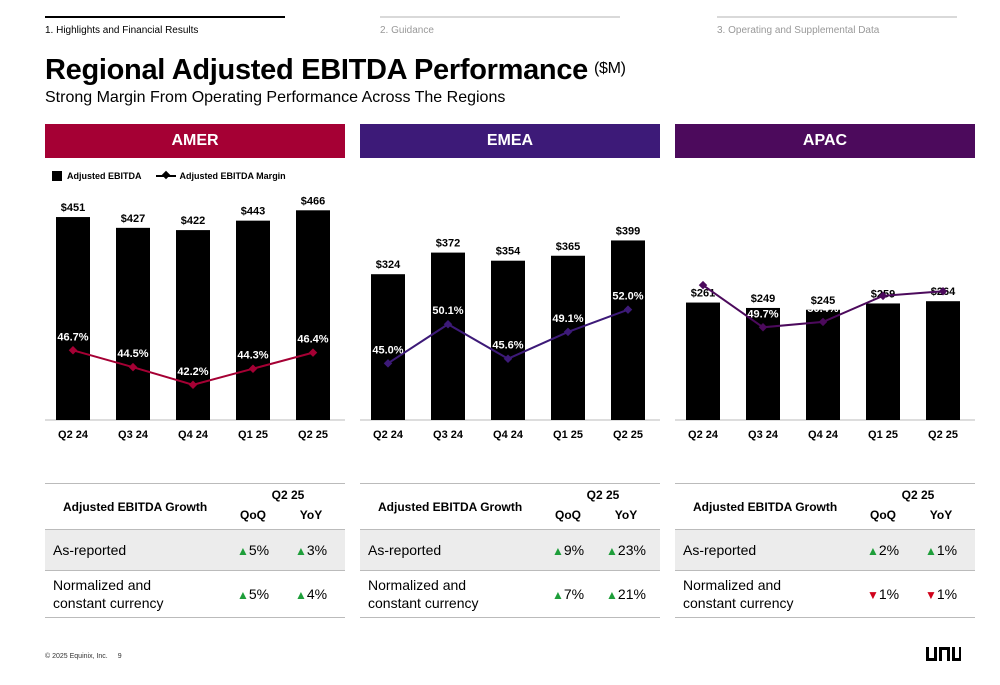  I want to click on yoy-text: 3%, so click(317, 550).